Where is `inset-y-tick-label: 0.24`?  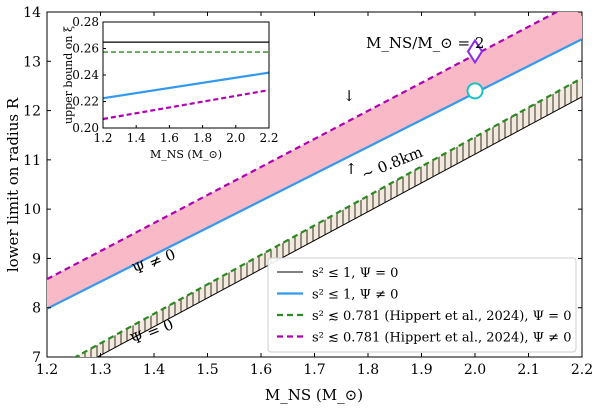 inset-y-tick-label: 0.24 is located at coordinates (85, 75).